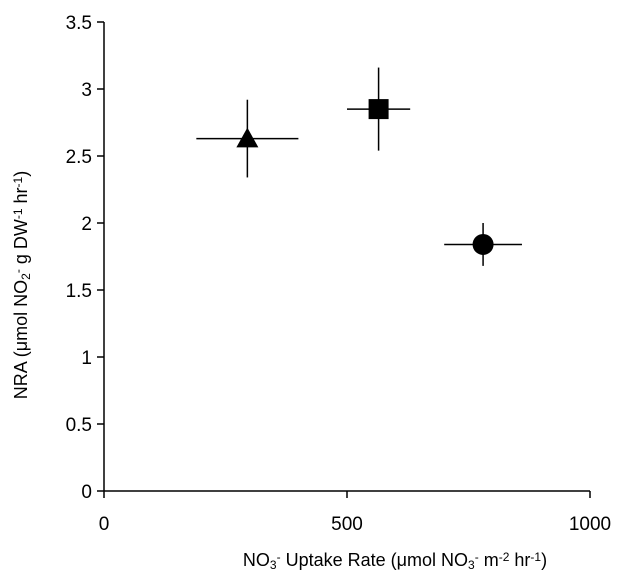  I want to click on x-tick-label: 1000, so click(590, 524).